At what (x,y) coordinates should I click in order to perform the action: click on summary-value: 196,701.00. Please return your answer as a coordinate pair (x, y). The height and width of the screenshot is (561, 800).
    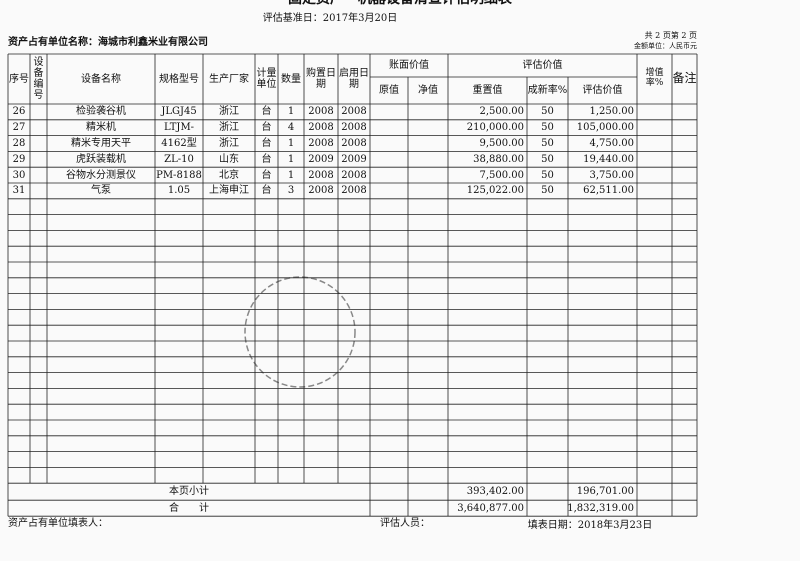
    Looking at the image, I should click on (605, 492).